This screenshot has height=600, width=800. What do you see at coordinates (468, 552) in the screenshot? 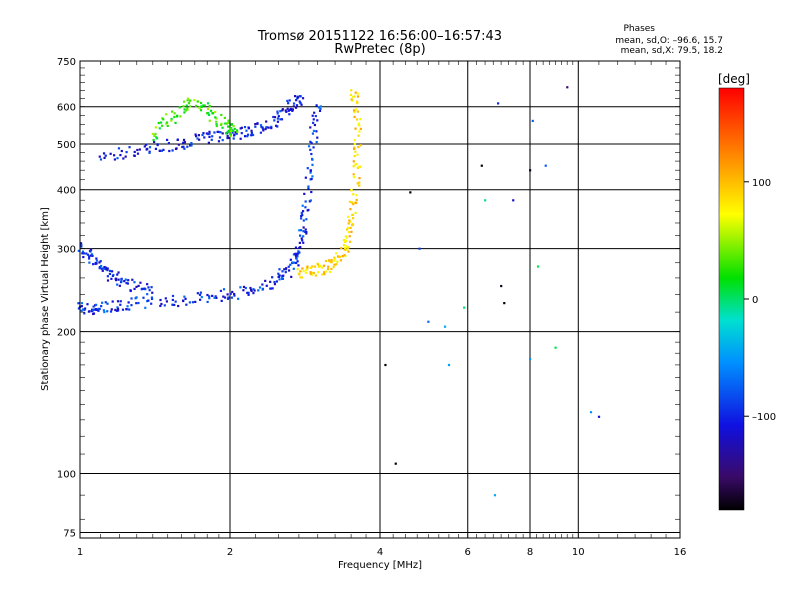
I see `x-tick-label: 6` at bounding box center [468, 552].